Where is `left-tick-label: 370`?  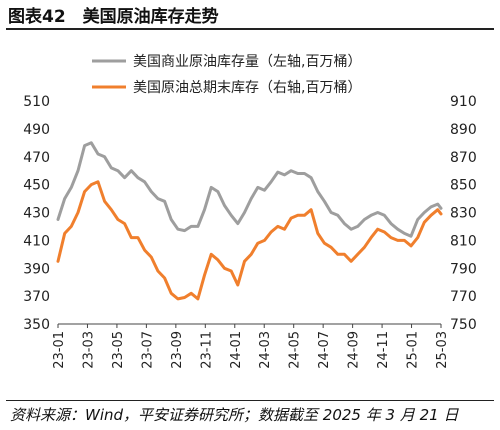 left-tick-label: 370 is located at coordinates (36, 297).